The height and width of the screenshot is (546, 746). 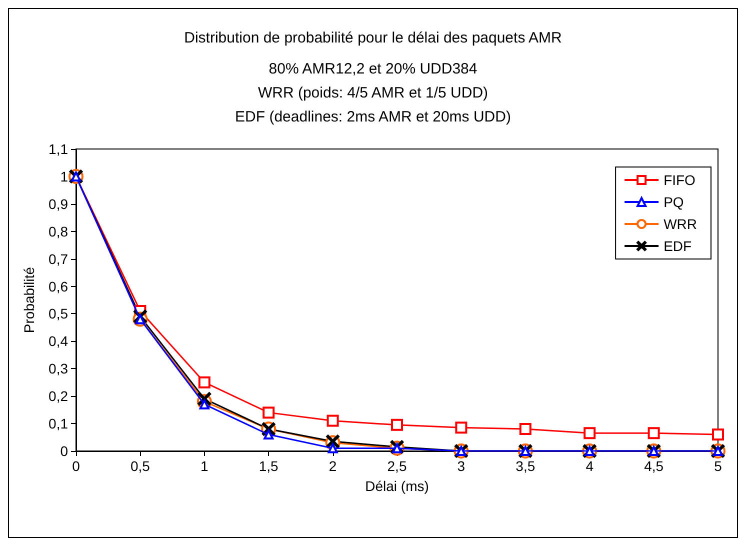 What do you see at coordinates (674, 202) in the screenshot?
I see `legend-label: PQ` at bounding box center [674, 202].